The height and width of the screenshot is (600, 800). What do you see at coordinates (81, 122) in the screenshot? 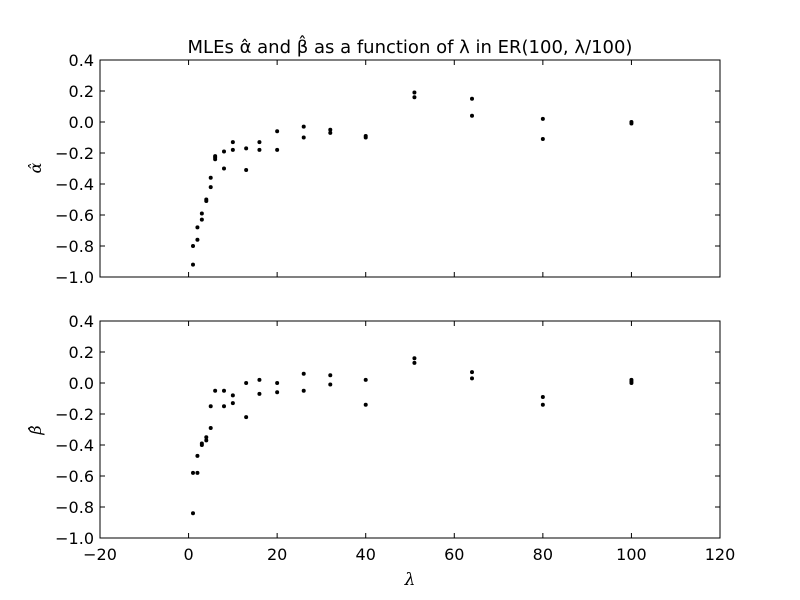
I see `alpha-ytick-label: 0.0` at bounding box center [81, 122].